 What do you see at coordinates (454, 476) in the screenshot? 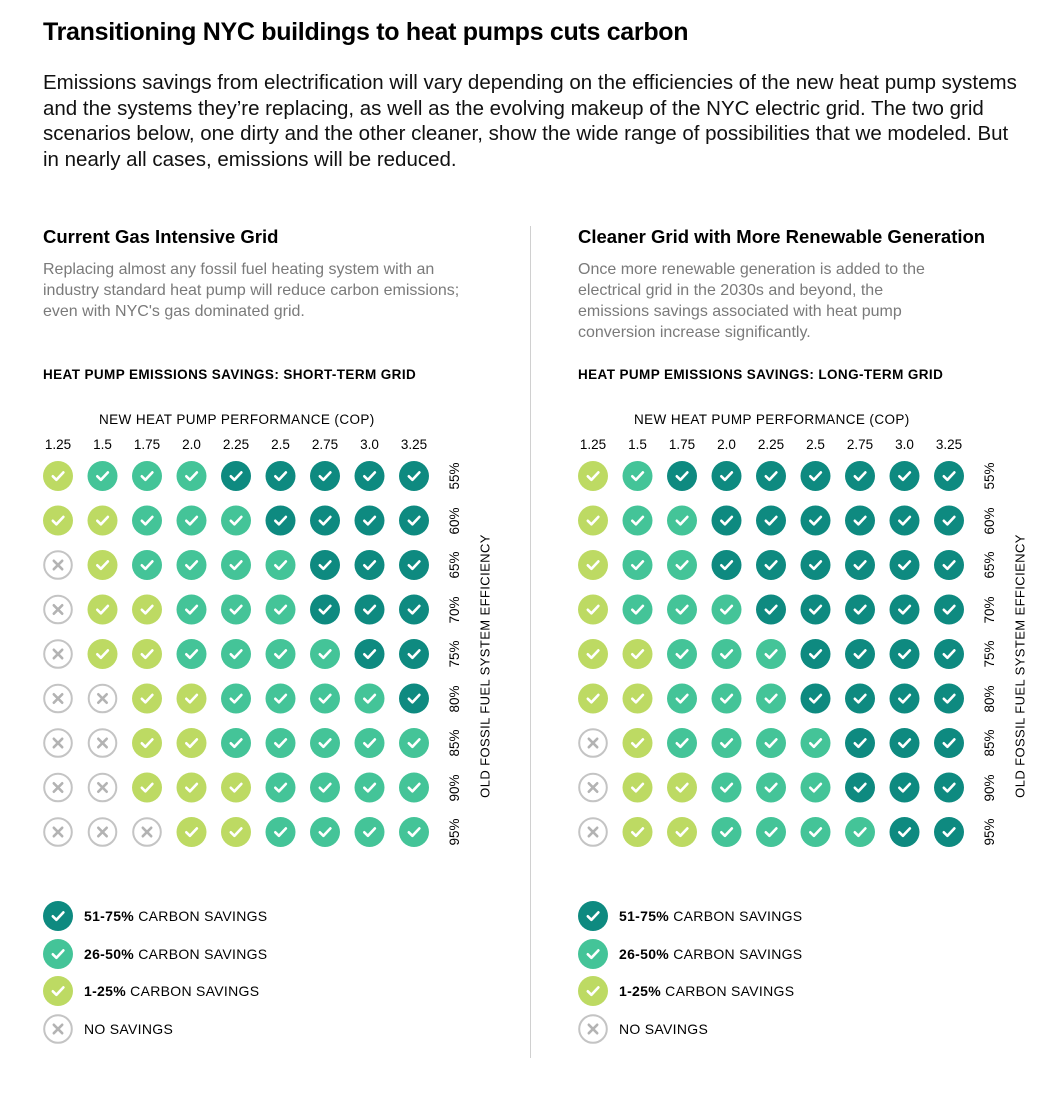
I see `y-tick-label: 55%` at bounding box center [454, 476].